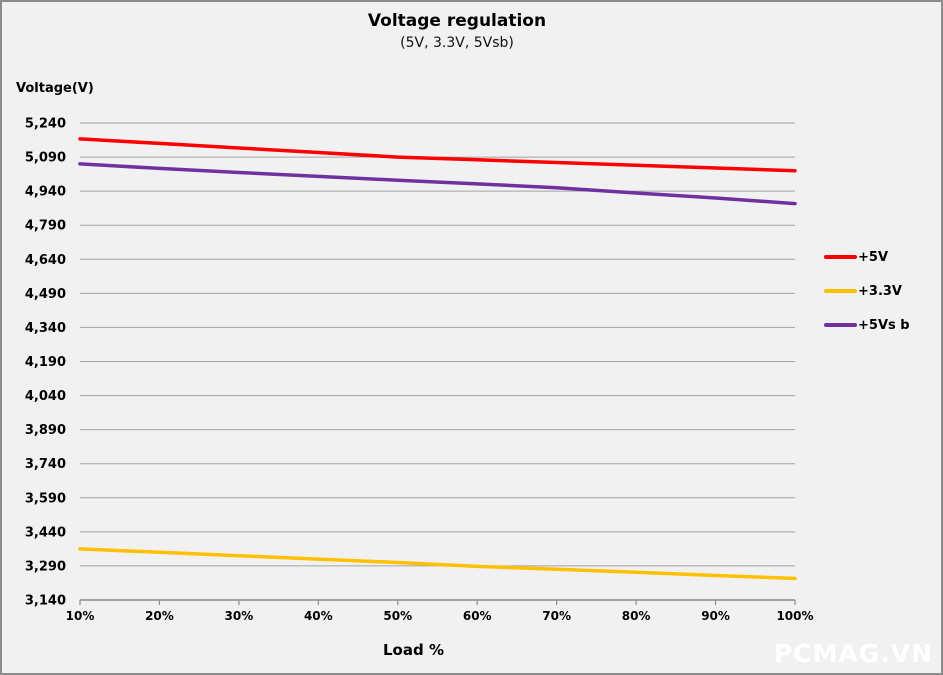  What do you see at coordinates (45, 532) in the screenshot?
I see `y-tick-label: 3,440` at bounding box center [45, 532].